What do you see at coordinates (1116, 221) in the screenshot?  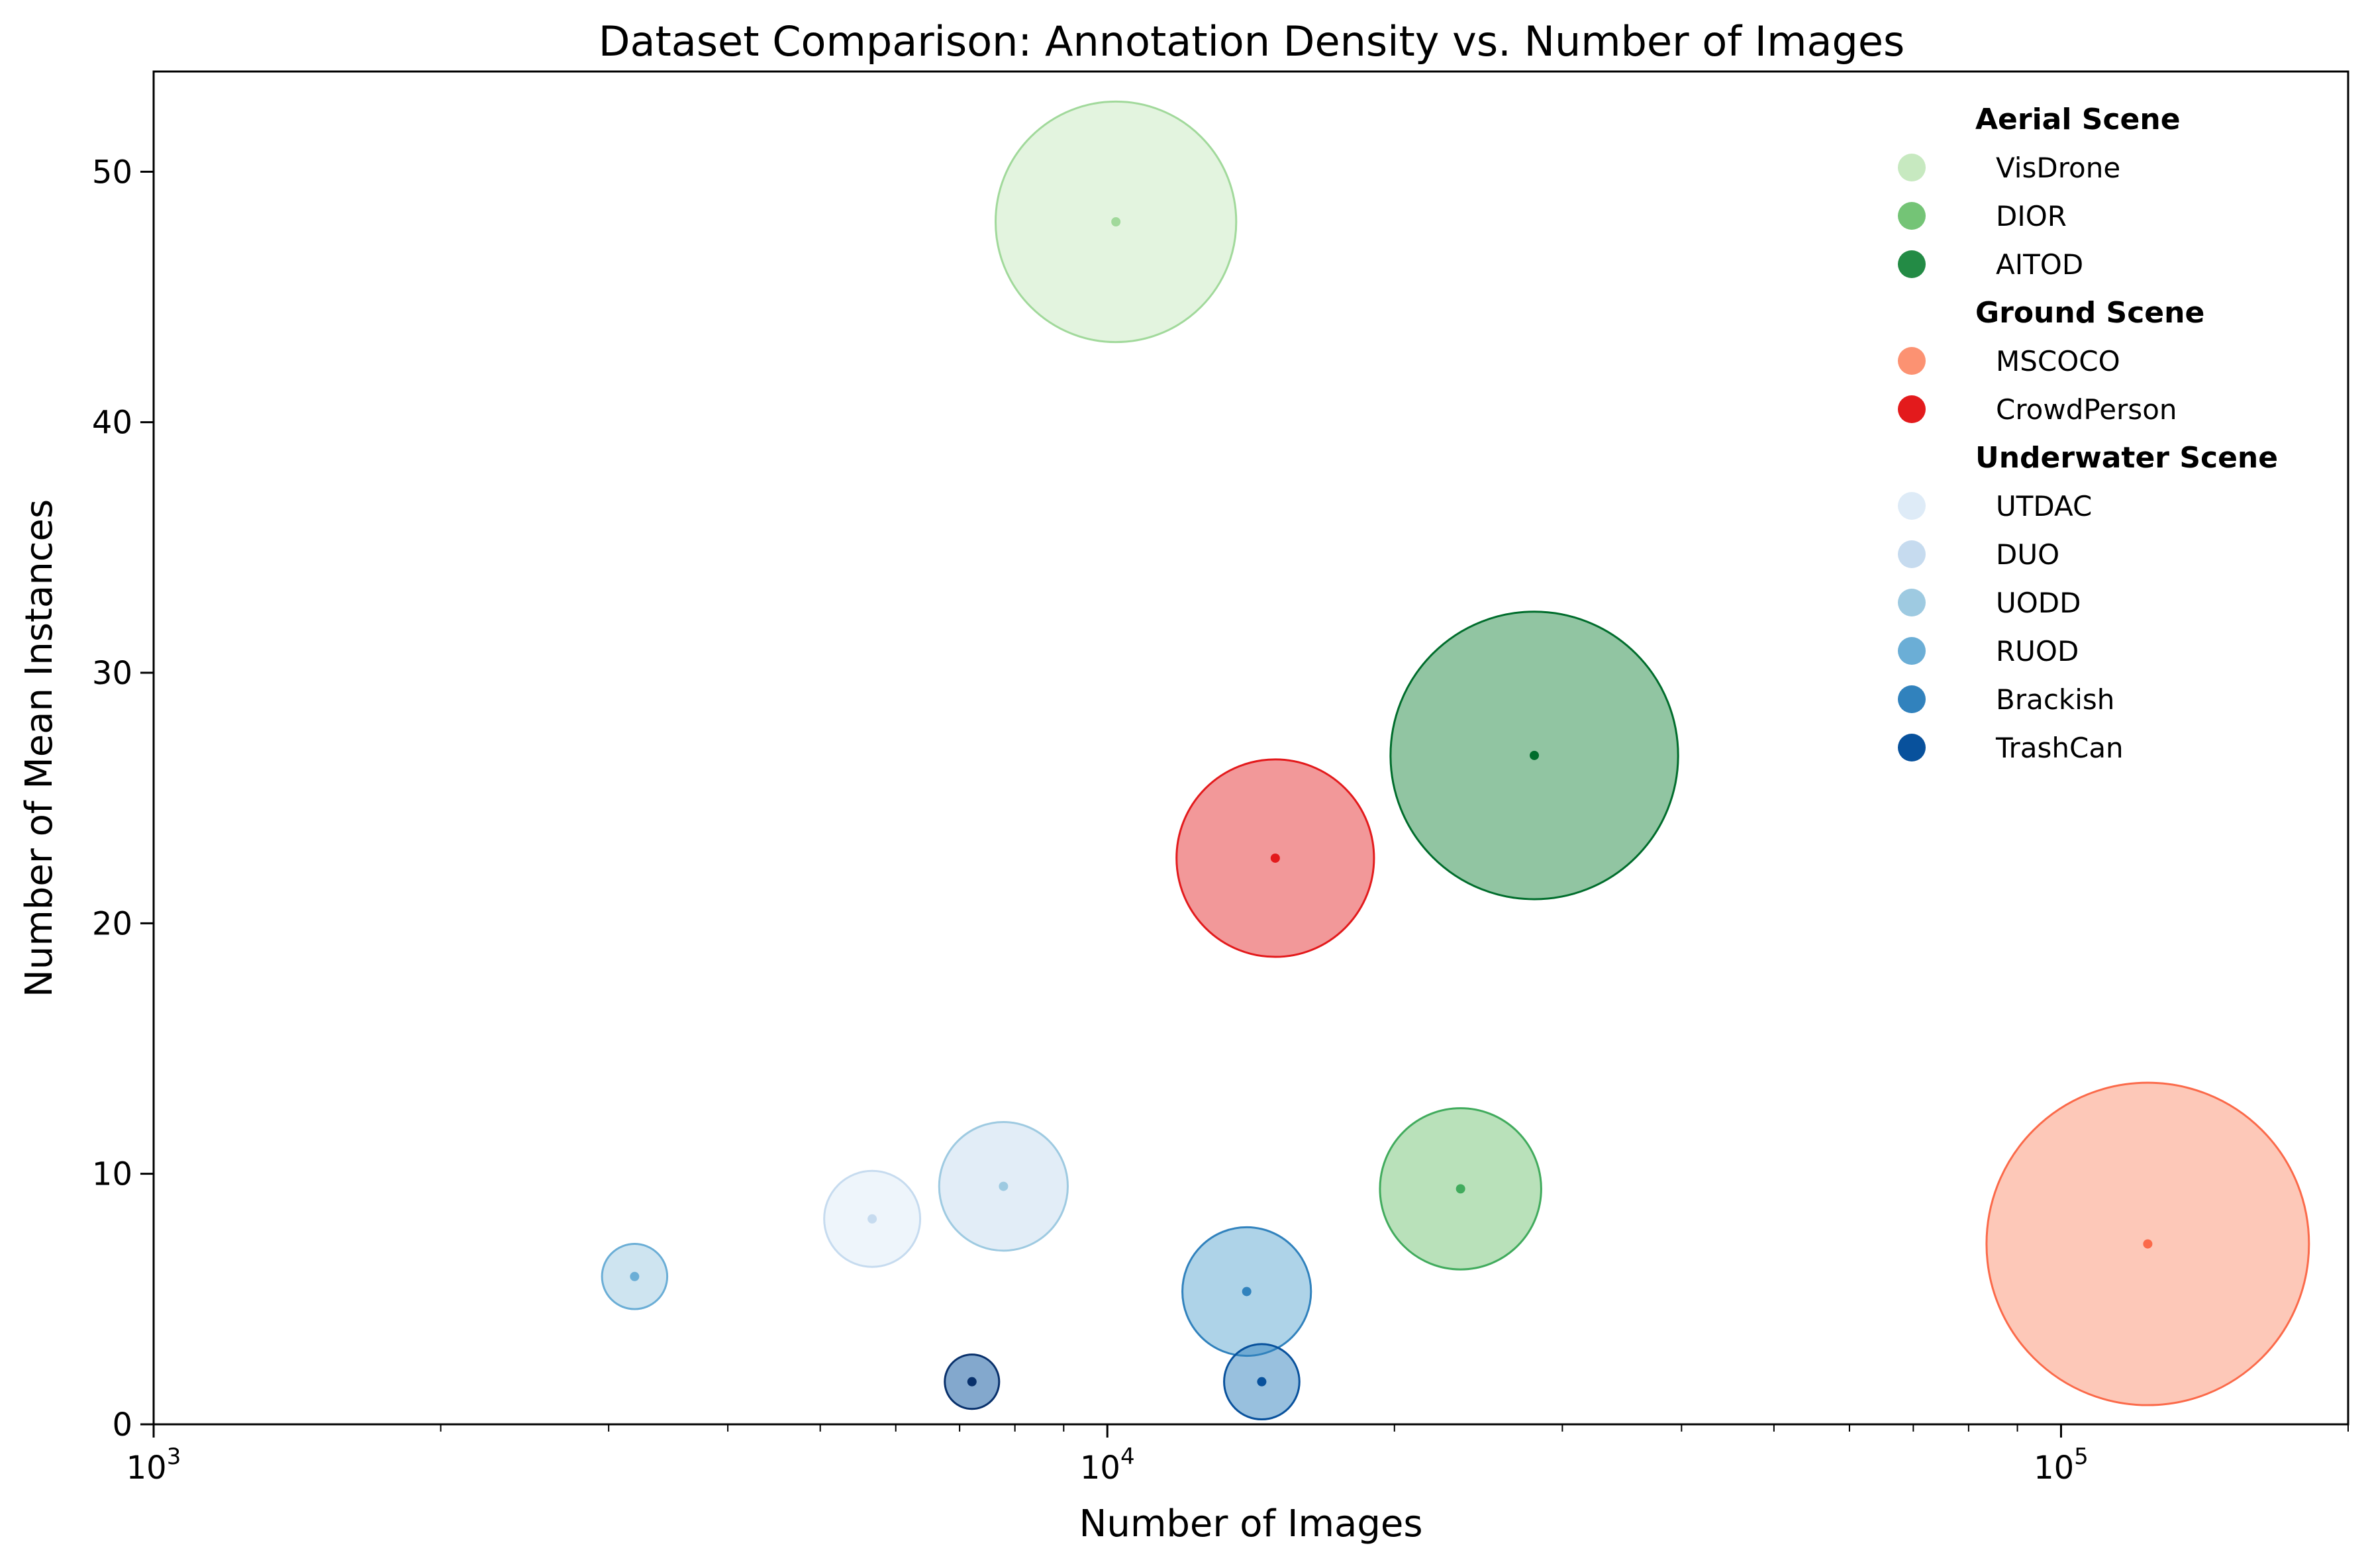 I see `point-visdrone` at bounding box center [1116, 221].